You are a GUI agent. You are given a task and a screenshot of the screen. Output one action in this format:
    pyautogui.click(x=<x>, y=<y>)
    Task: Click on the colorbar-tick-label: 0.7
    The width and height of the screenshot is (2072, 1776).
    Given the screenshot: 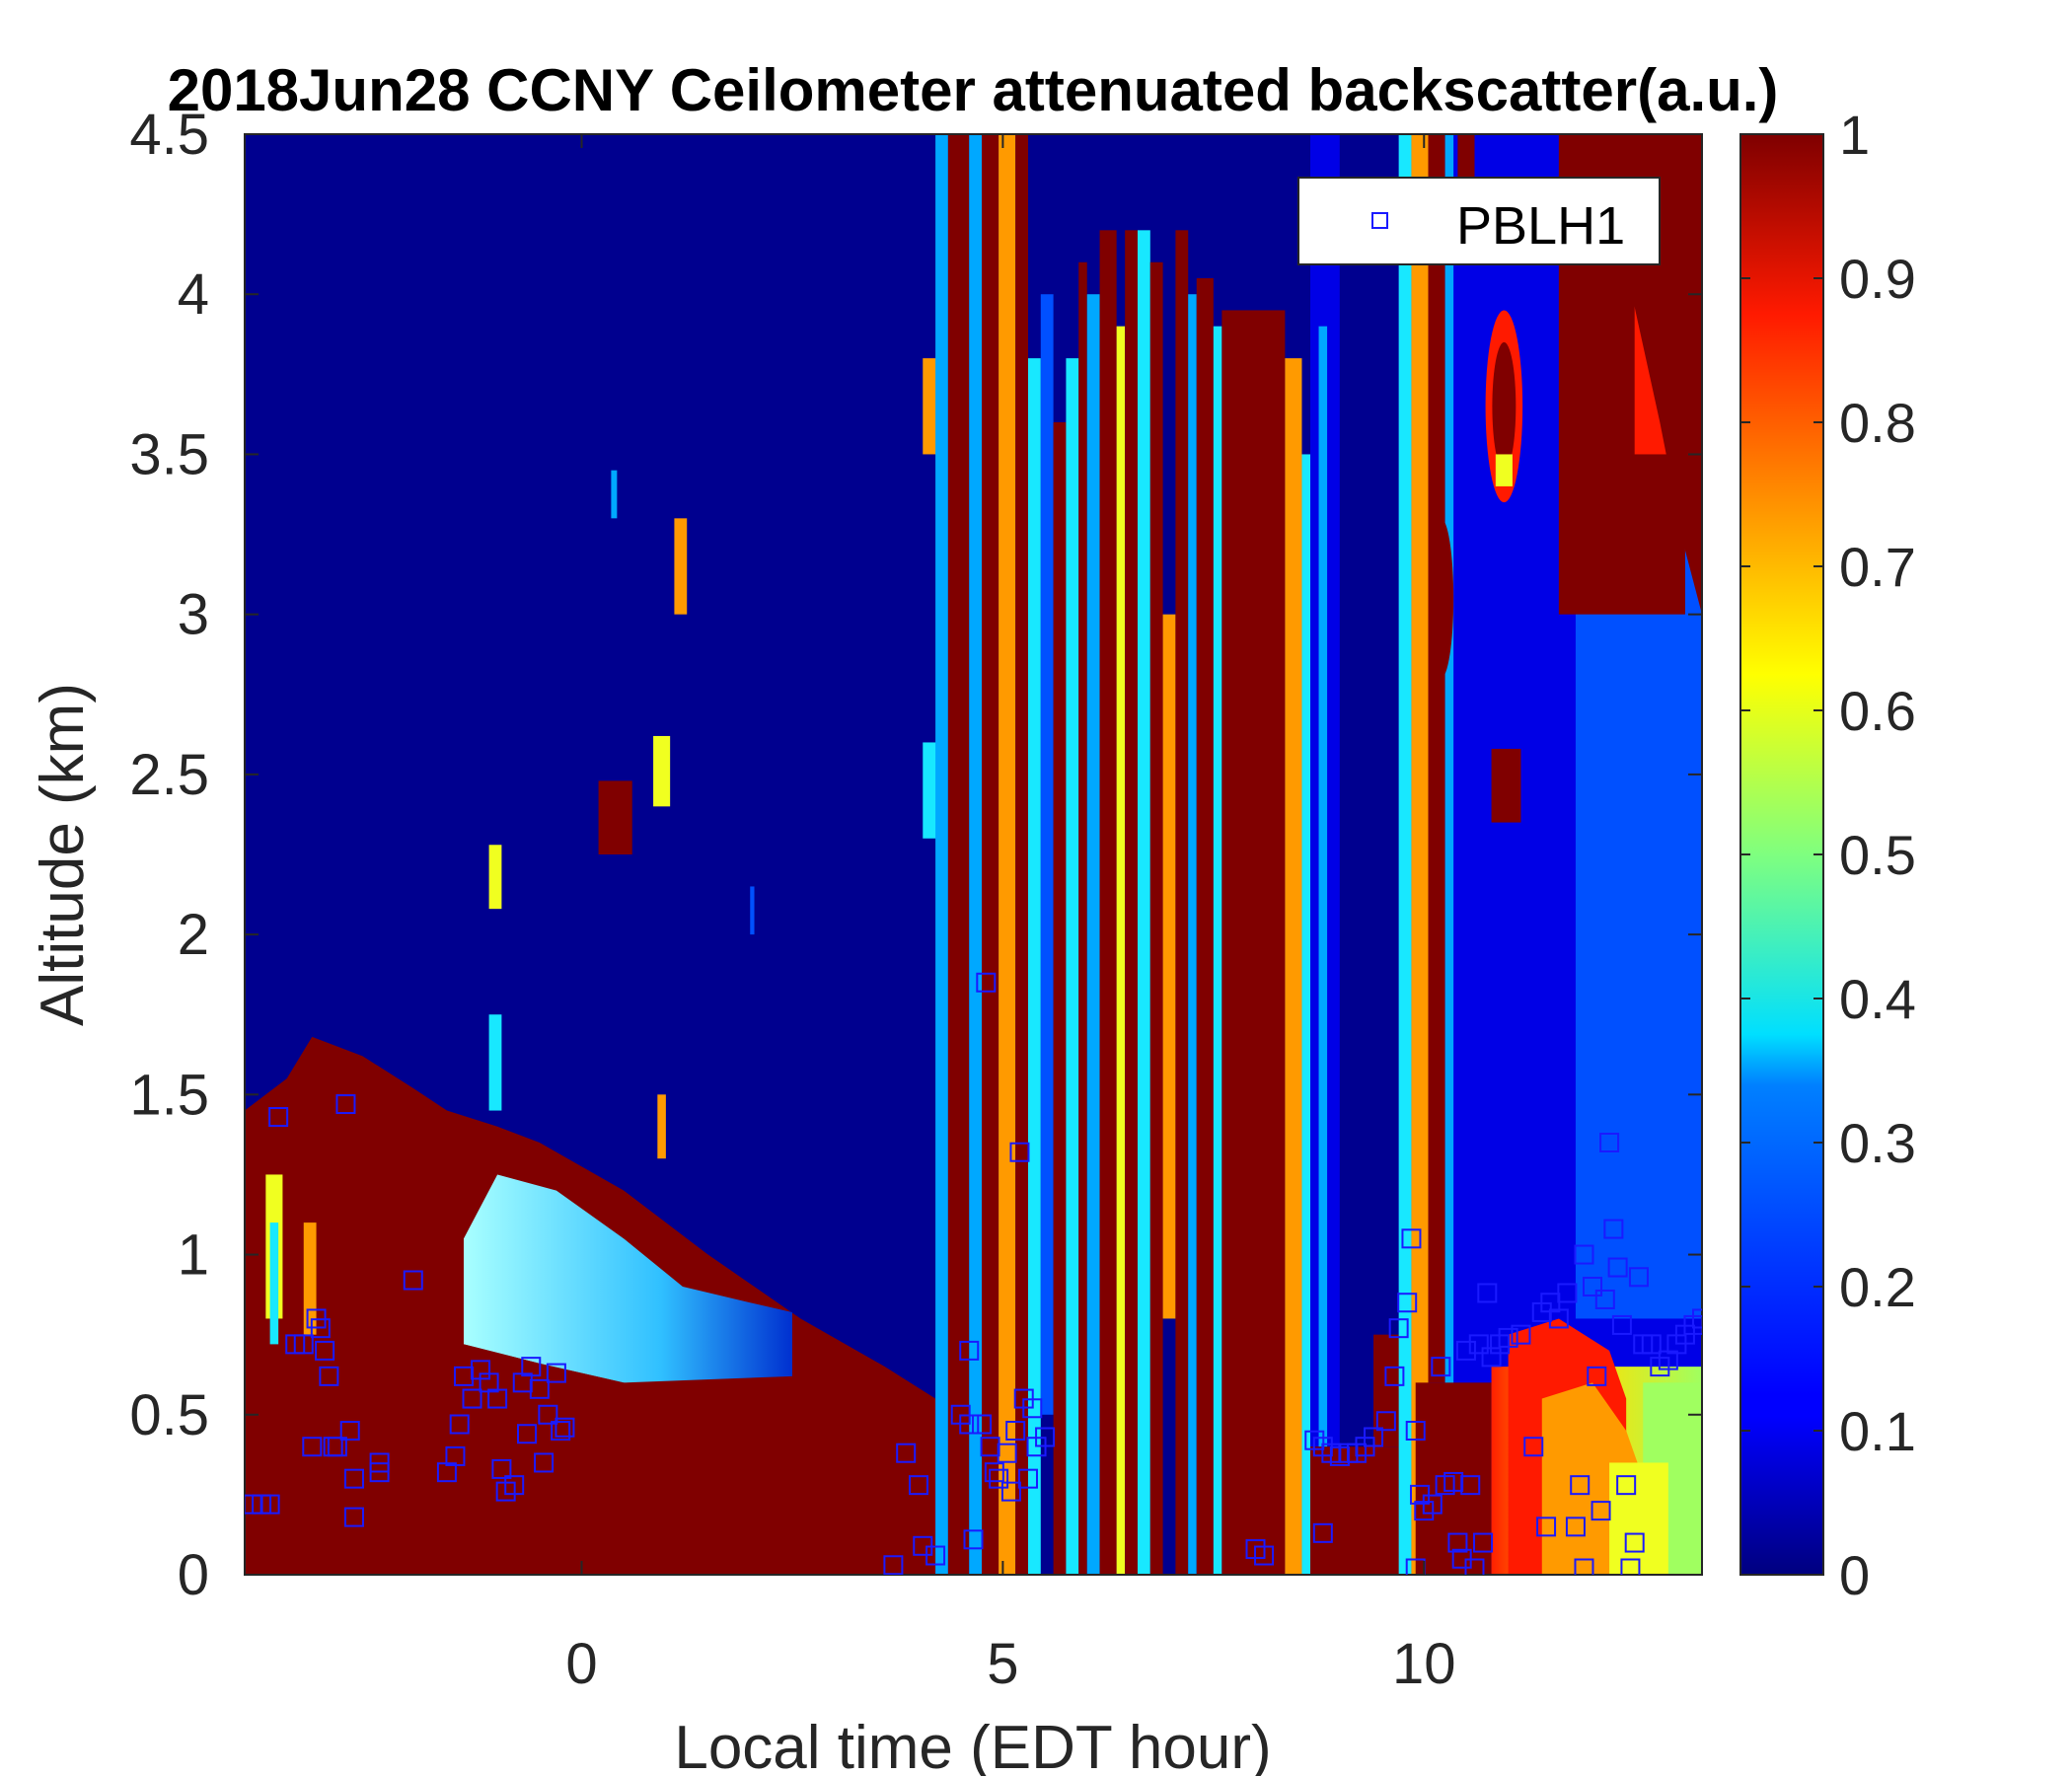 What is the action you would take?
    pyautogui.click(x=1877, y=567)
    